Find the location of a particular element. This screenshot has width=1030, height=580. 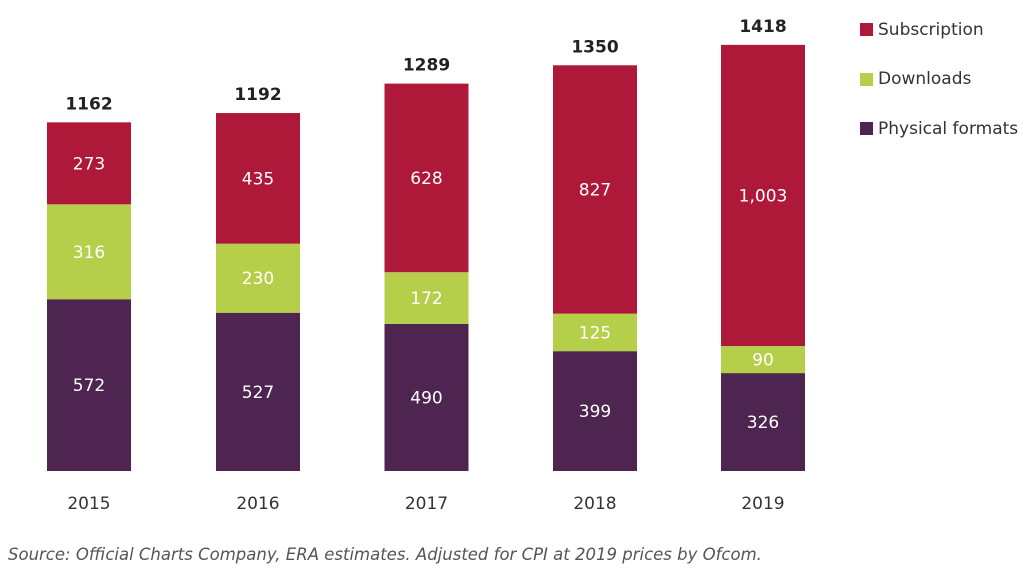

total-label: 1350 is located at coordinates (594, 47).